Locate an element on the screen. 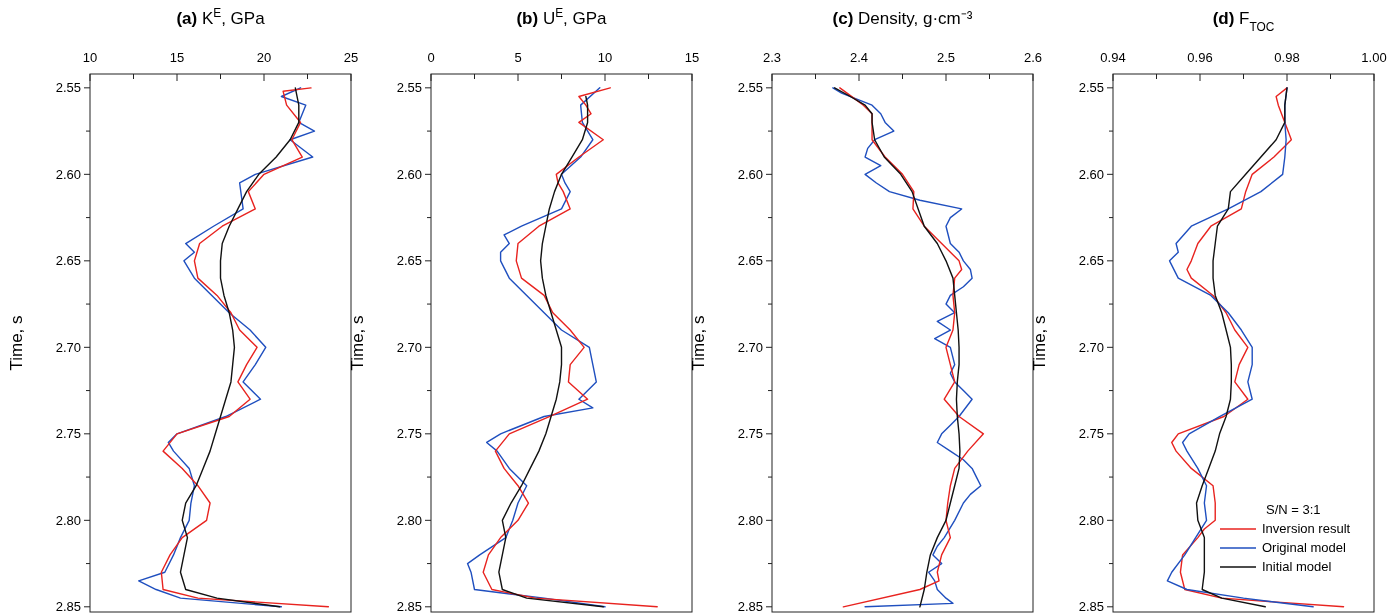 This screenshot has width=1394, height=616. chart-title: (c) Density, g·cm⁻³ is located at coordinates (902, 18).